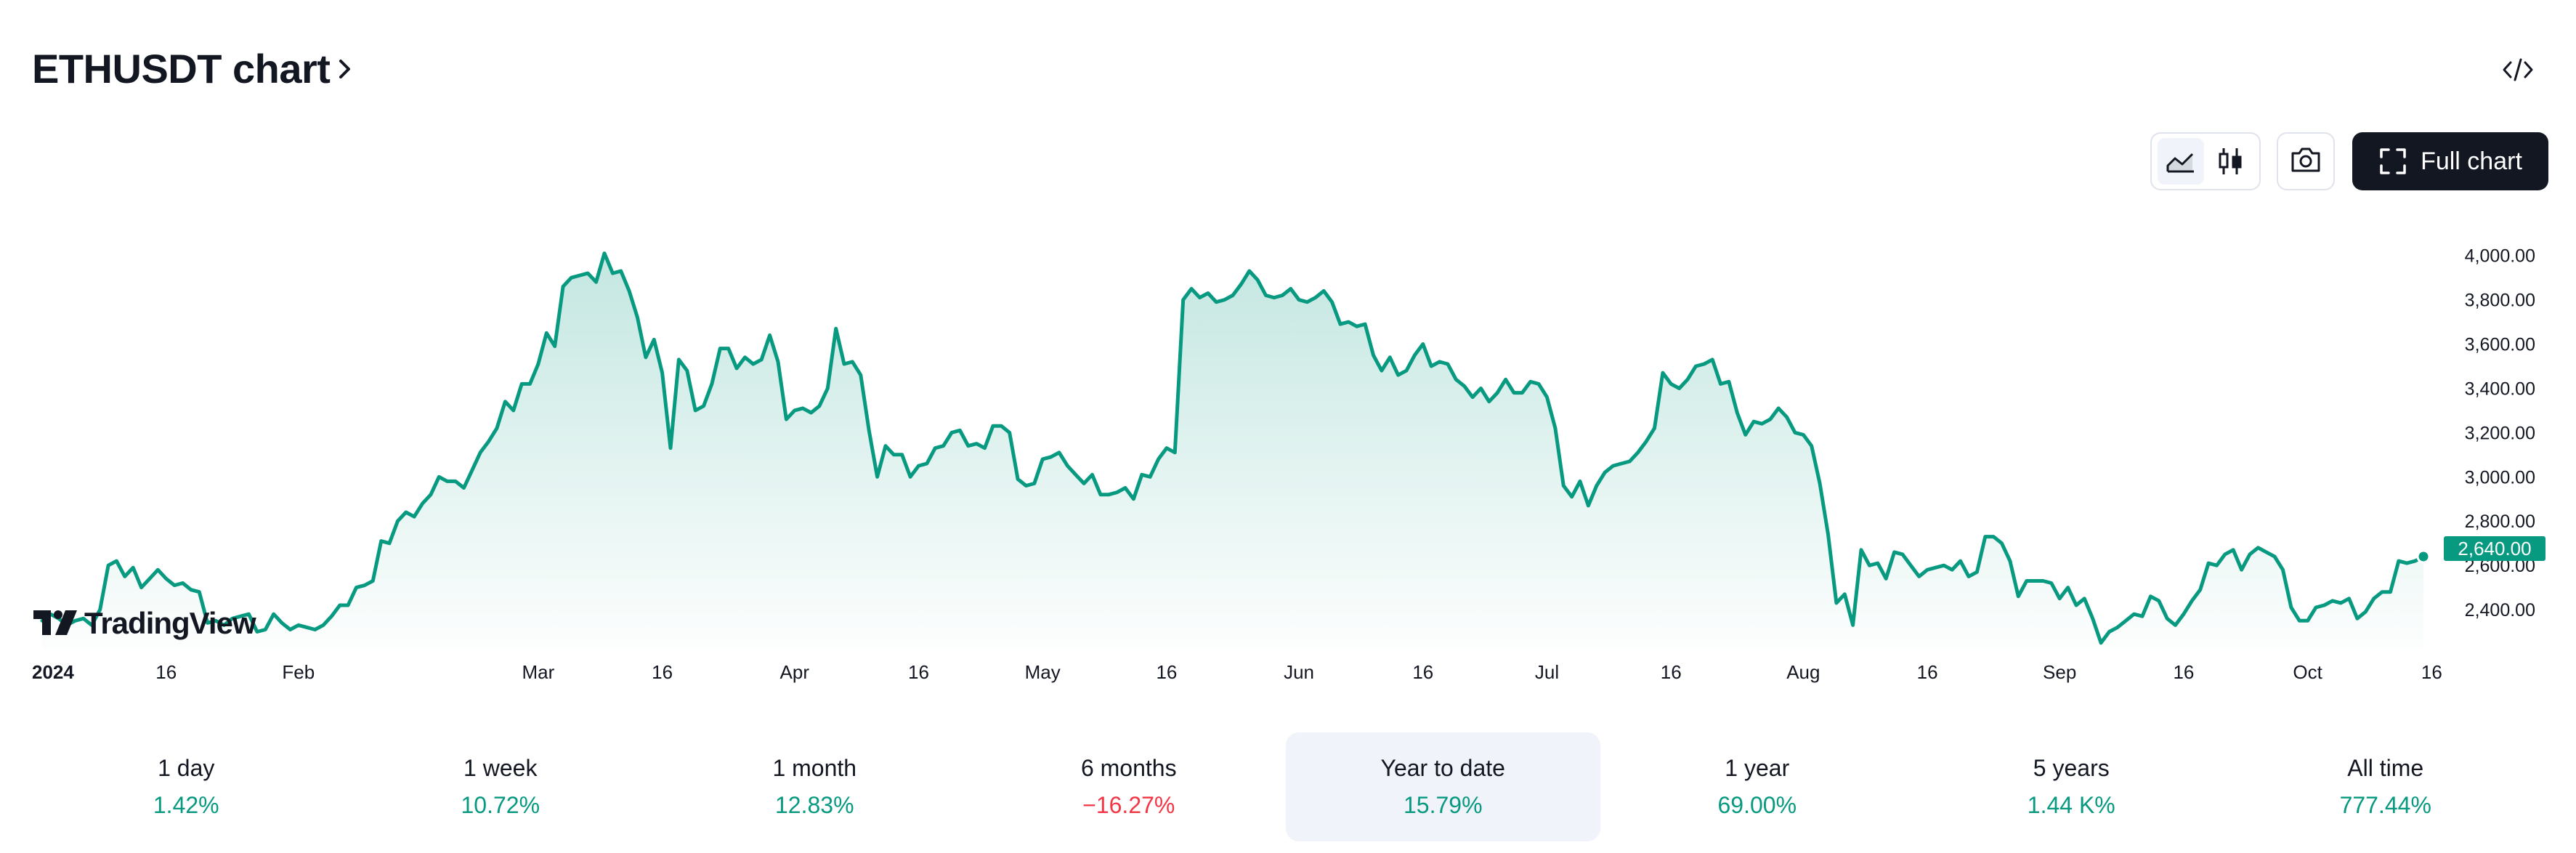 Image resolution: width=2576 pixels, height=853 pixels. Describe the element at coordinates (2385, 768) in the screenshot. I see `period-label: All time` at that location.